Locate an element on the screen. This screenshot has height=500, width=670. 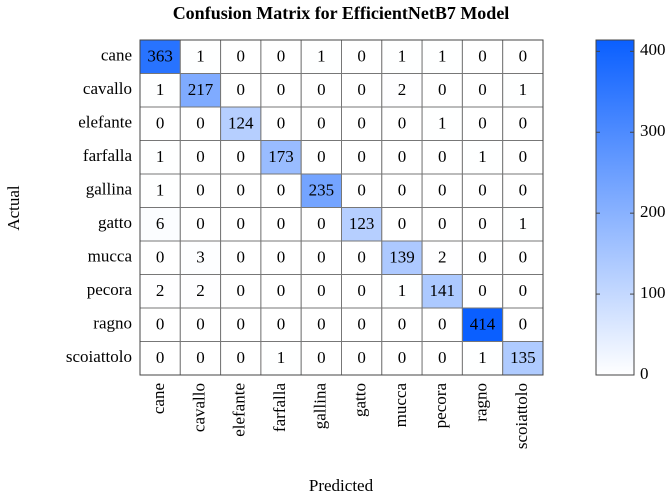
cell-label: 135 is located at coordinates (523, 357).